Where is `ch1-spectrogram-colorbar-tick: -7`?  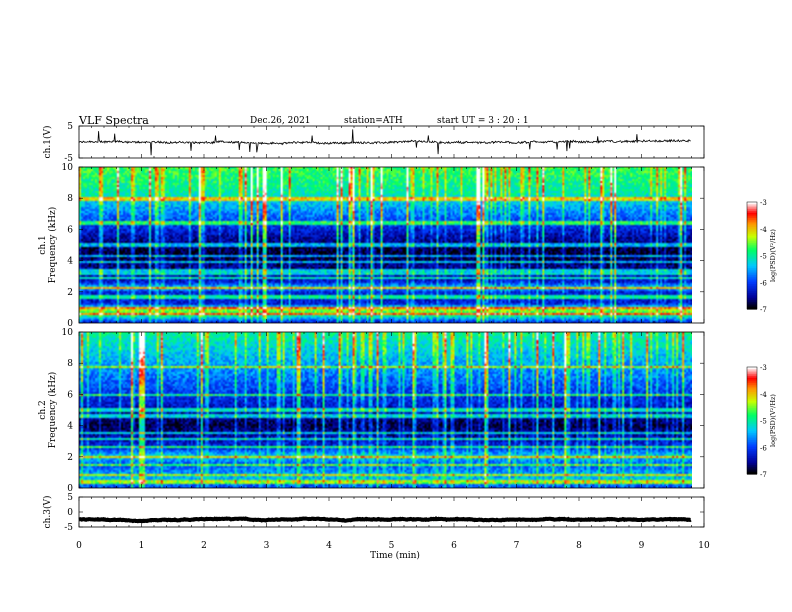
ch1-spectrogram-colorbar-tick: -7 is located at coordinates (763, 310).